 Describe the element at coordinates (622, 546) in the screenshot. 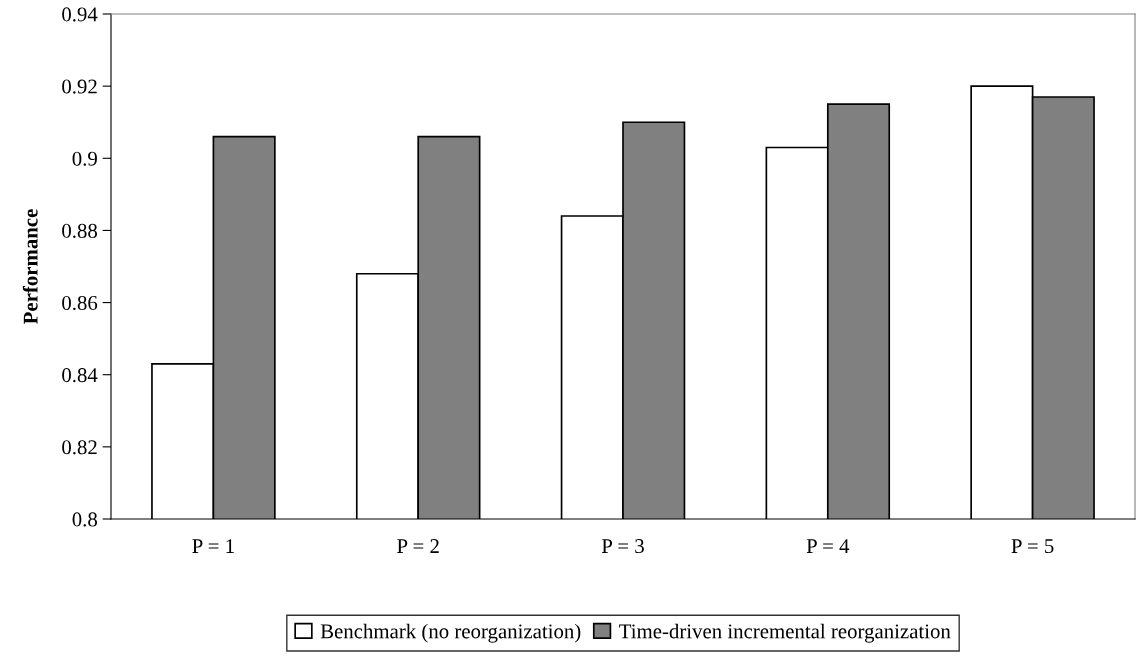

I see `x-tick-label: P = 3` at that location.